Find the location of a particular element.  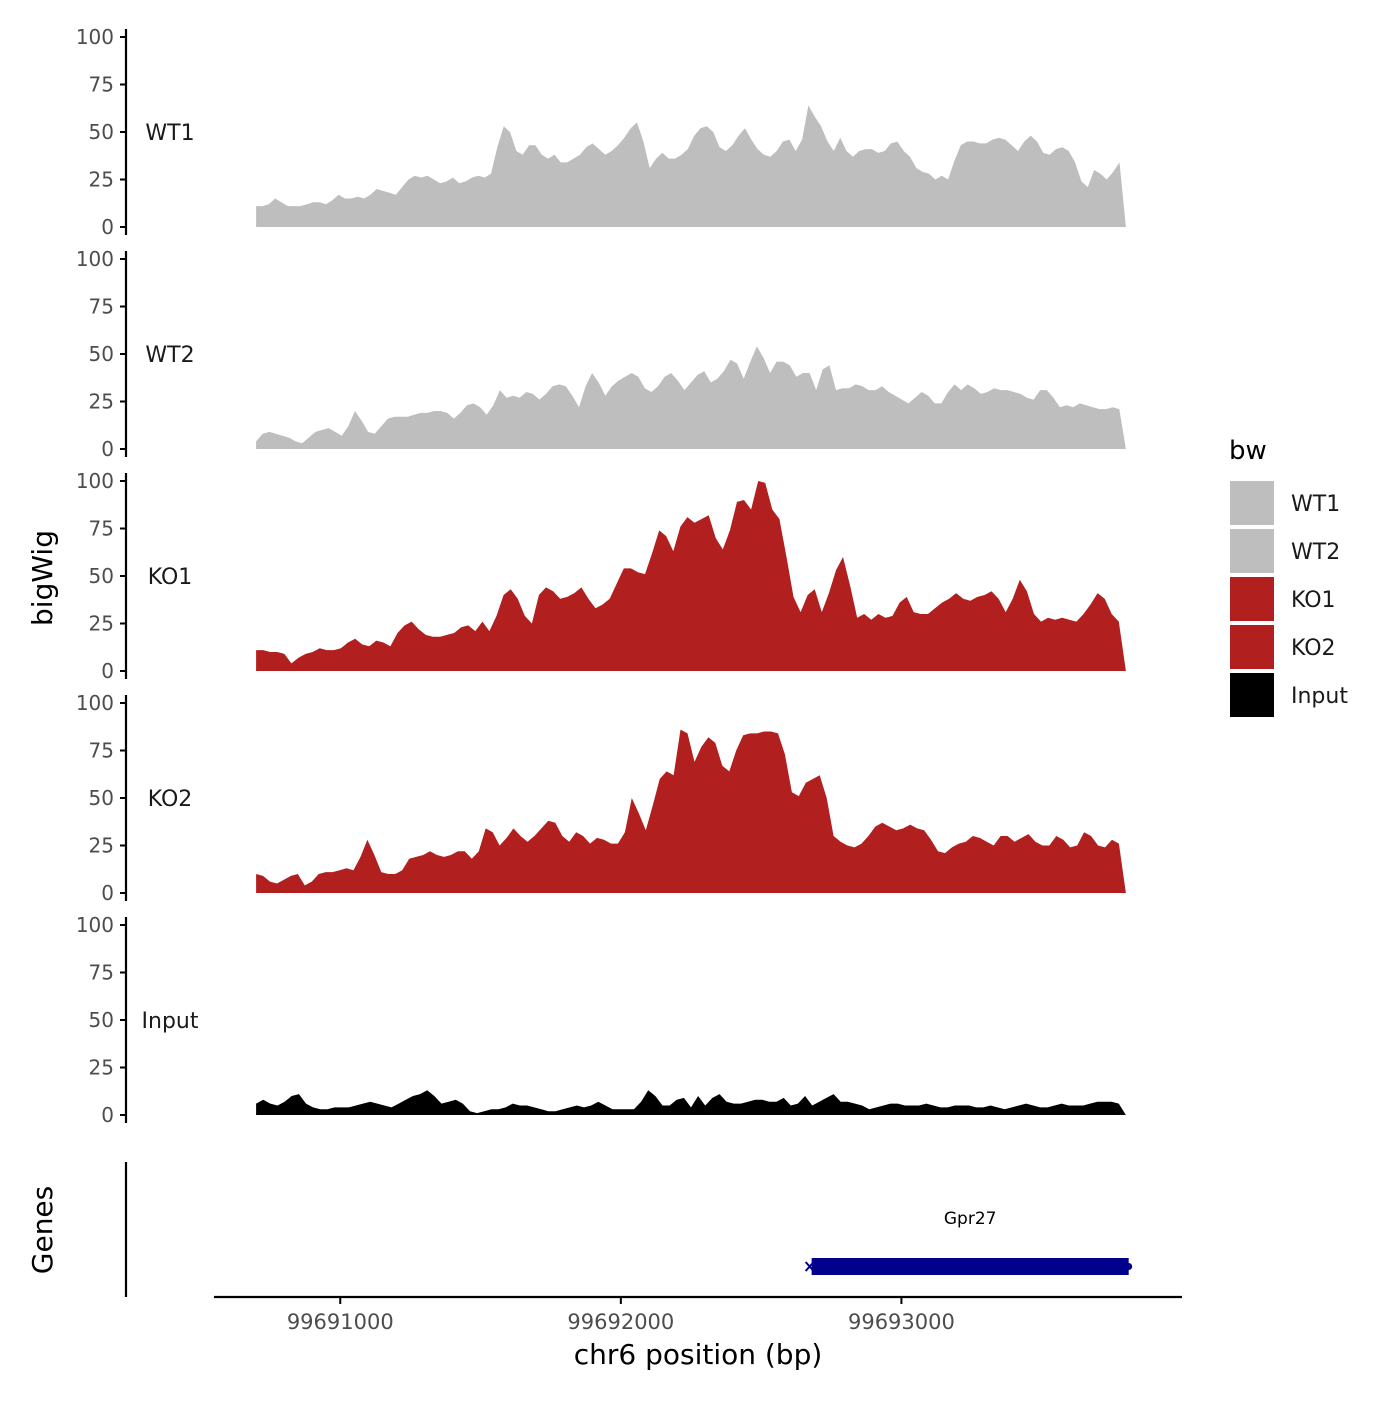

signal-area-input is located at coordinates (691, 1102).